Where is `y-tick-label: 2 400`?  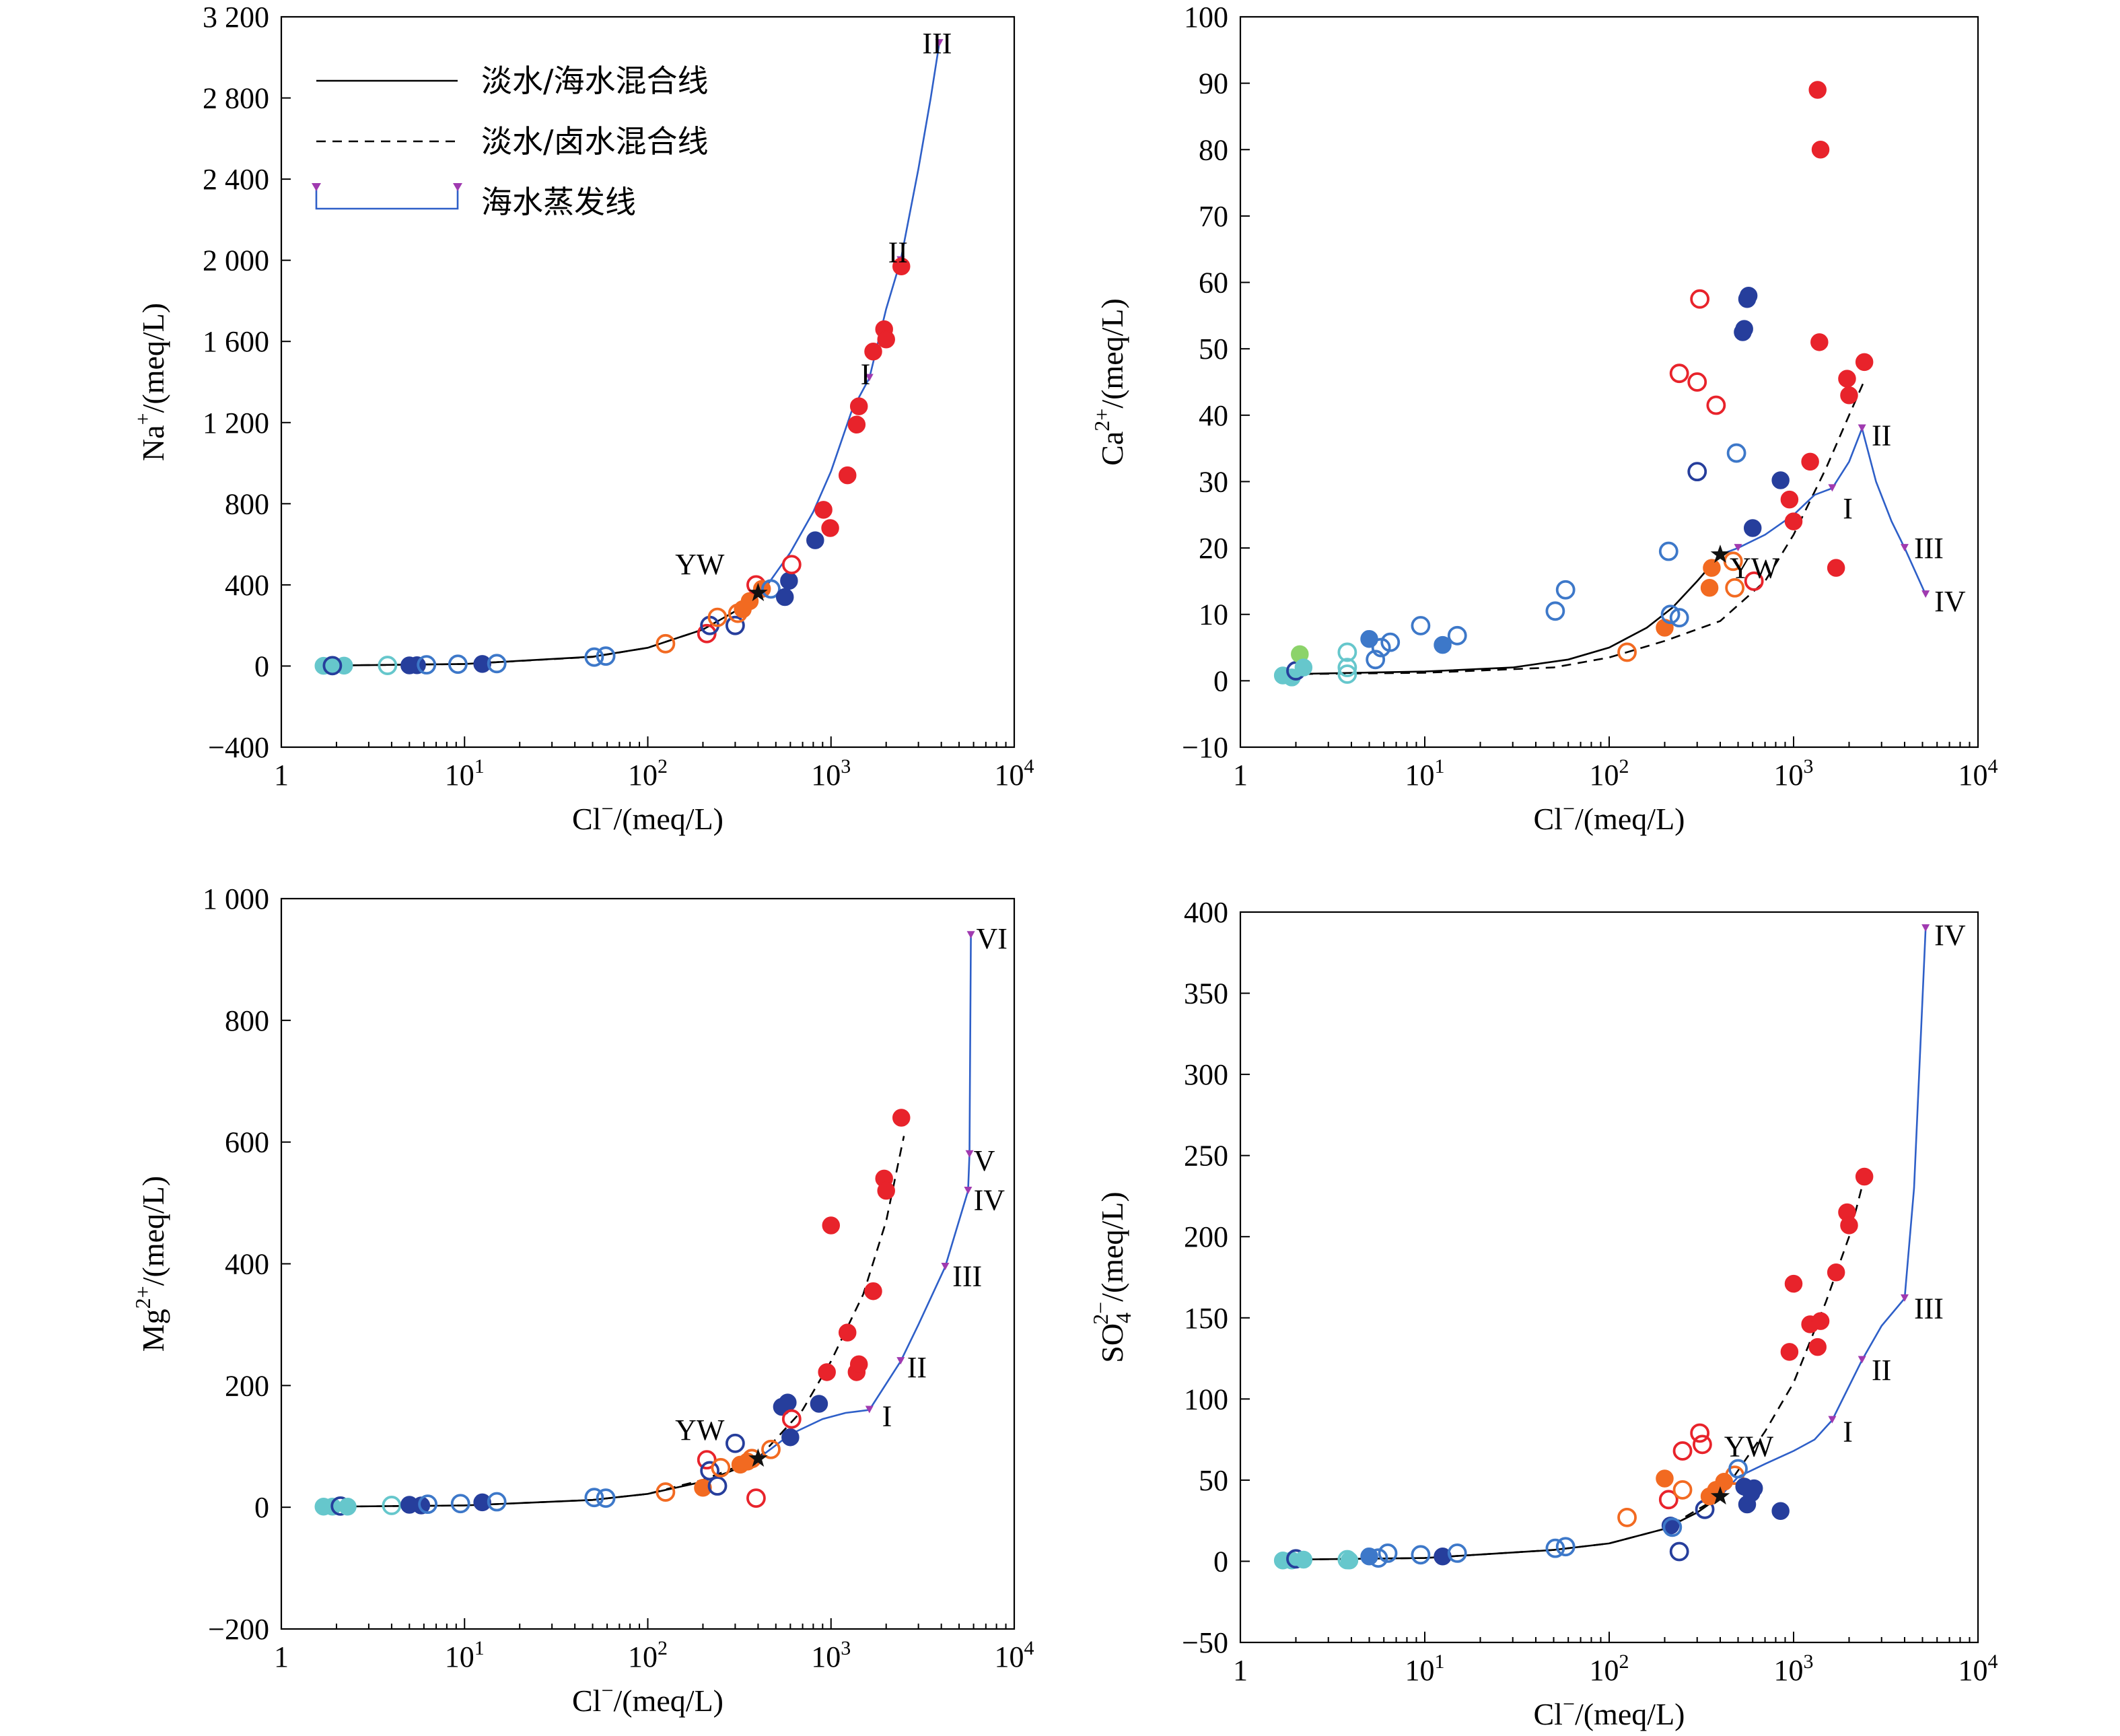
y-tick-label: 2 400 is located at coordinates (236, 179).